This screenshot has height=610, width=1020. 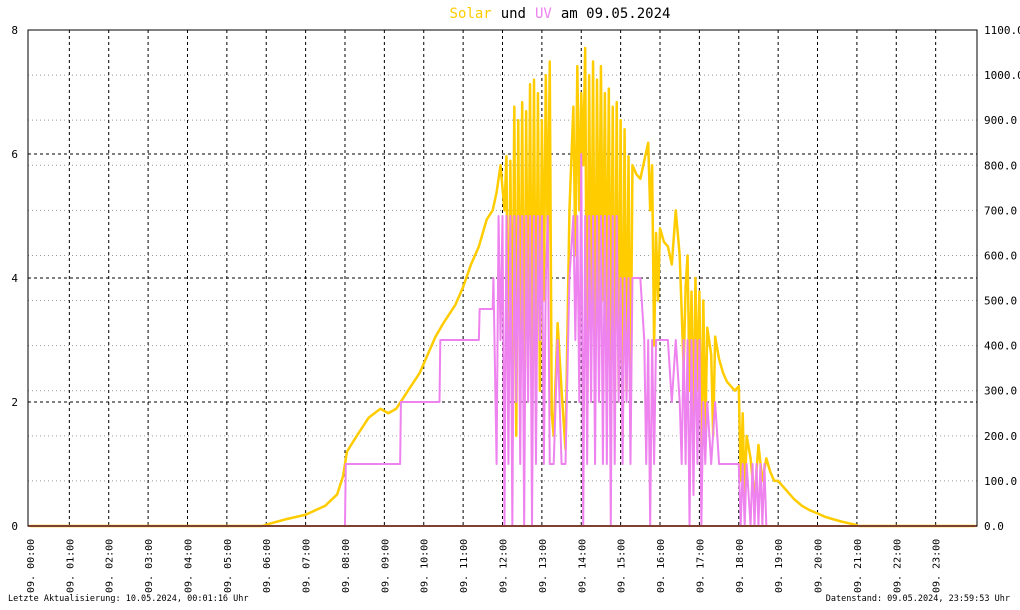 What do you see at coordinates (1002, 75) in the screenshot?
I see `y-right-tick-label-10: 1000.0` at bounding box center [1002, 75].